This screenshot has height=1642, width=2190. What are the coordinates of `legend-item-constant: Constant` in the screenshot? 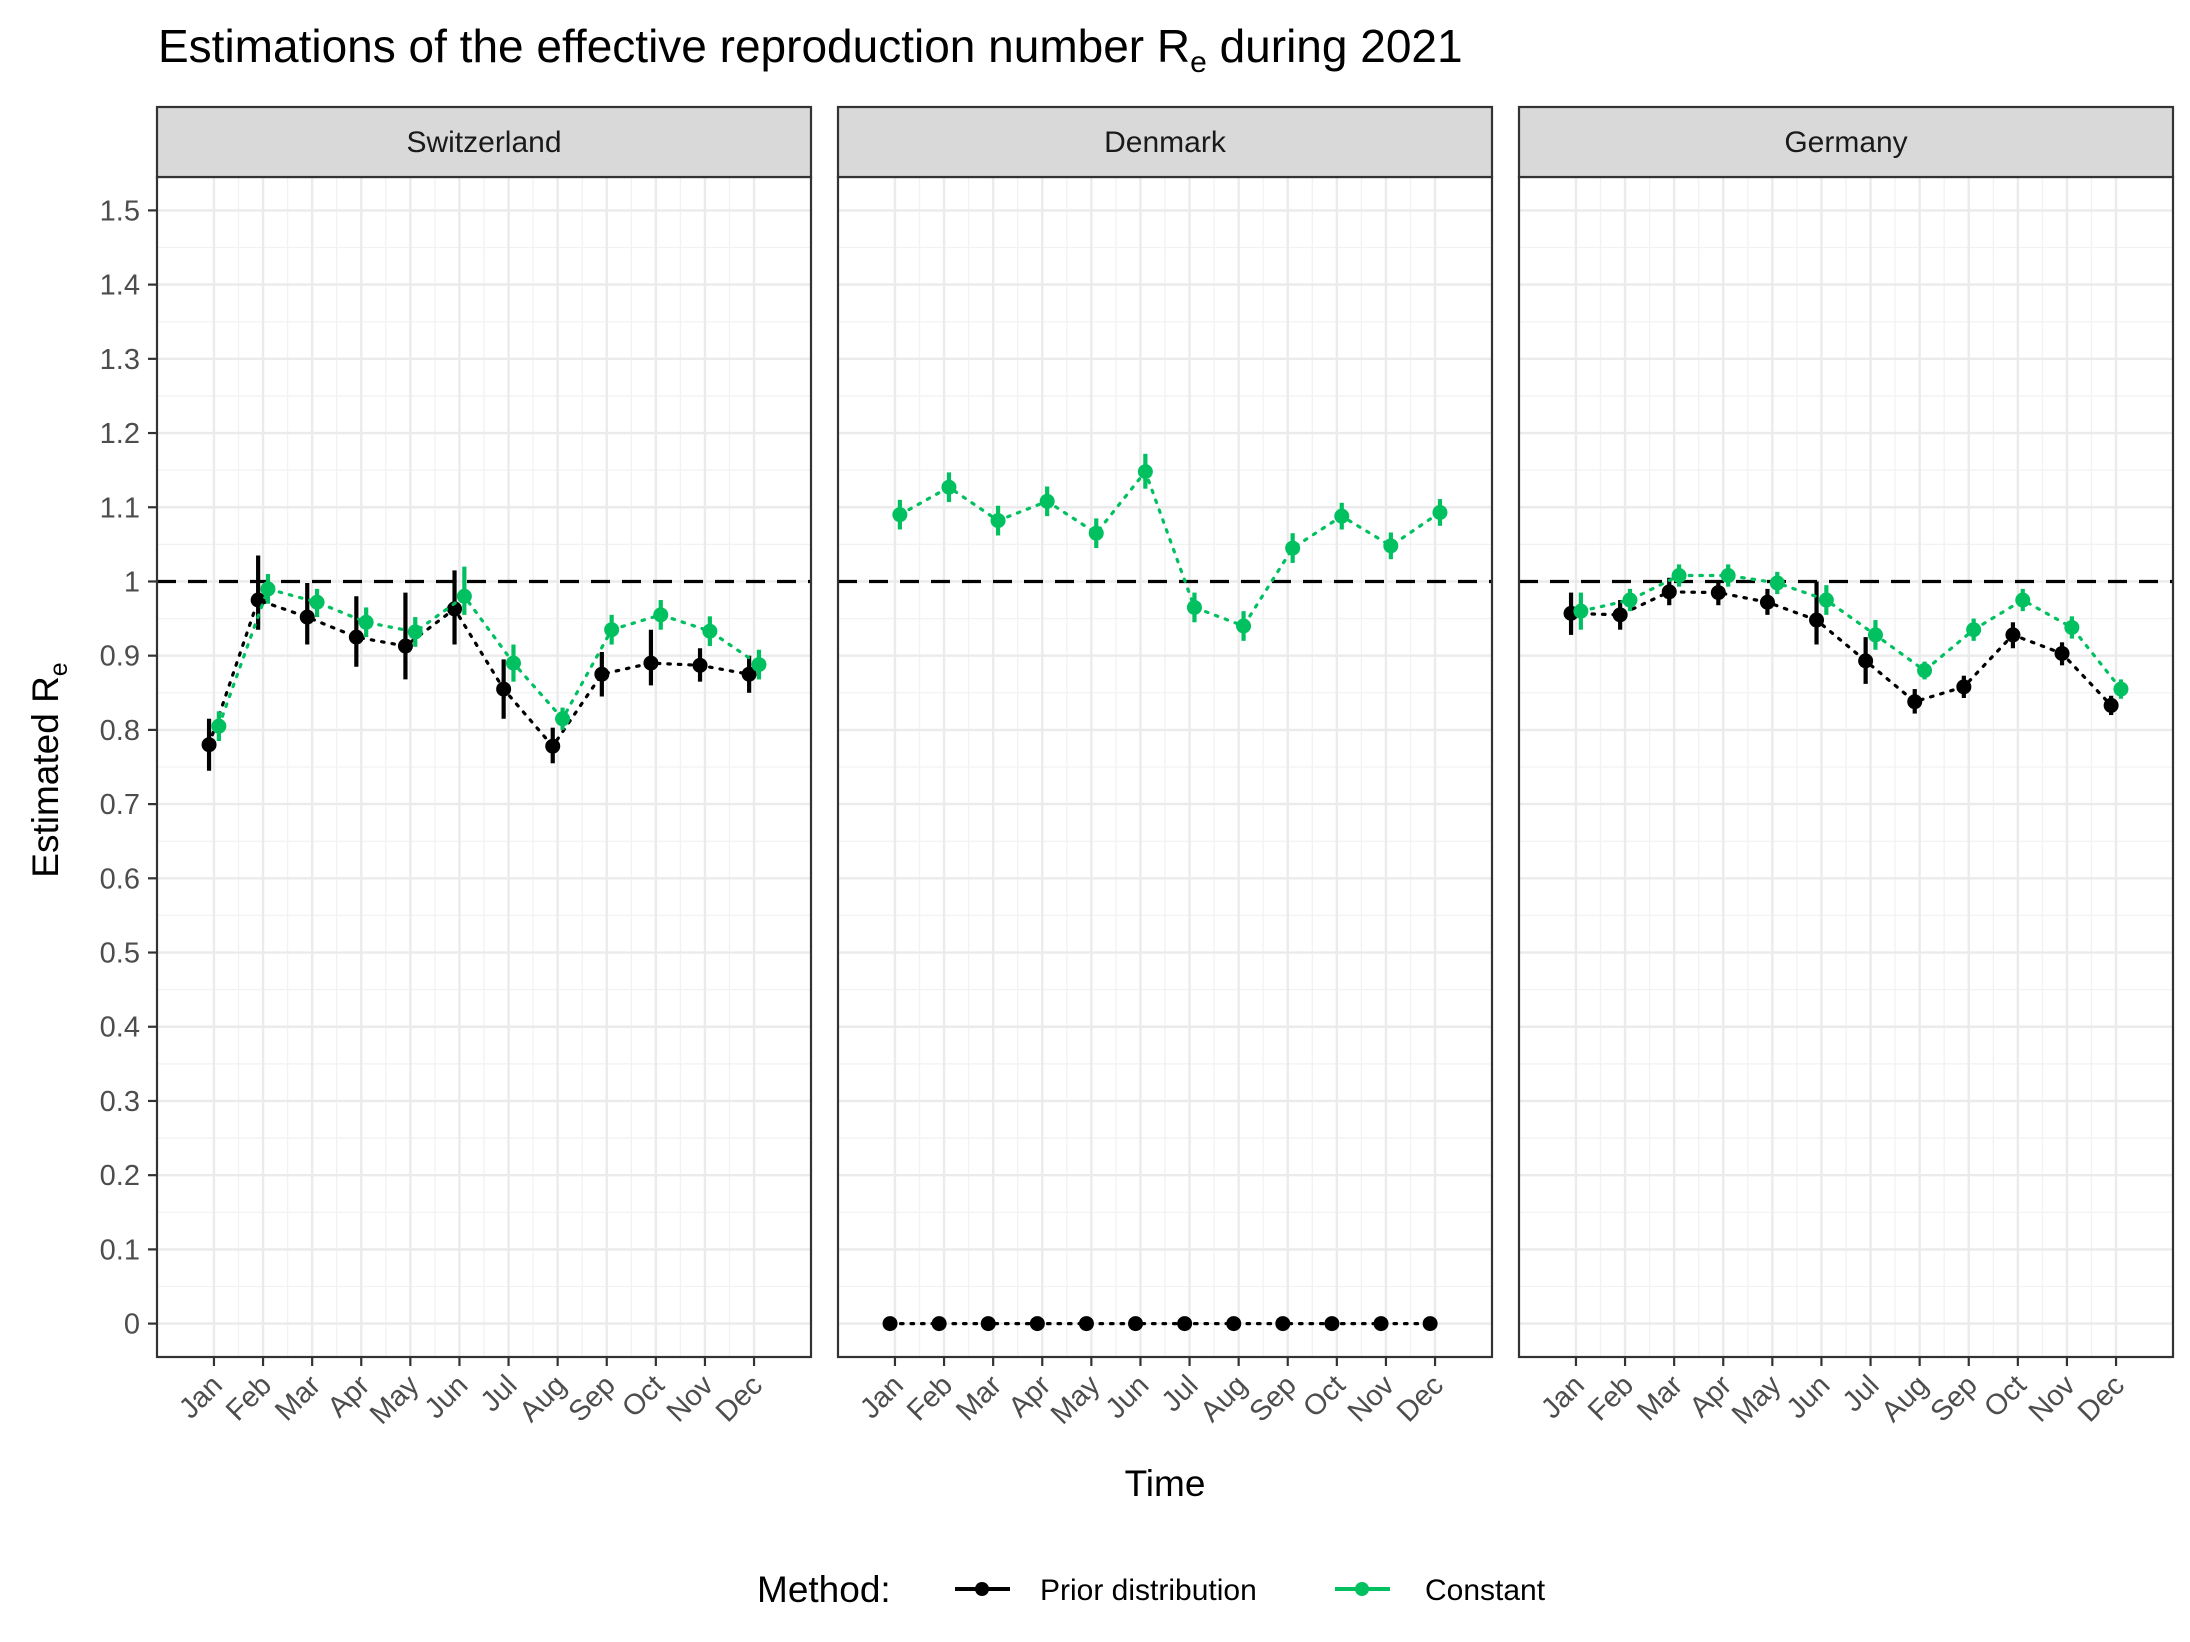 It's located at (1440, 1590).